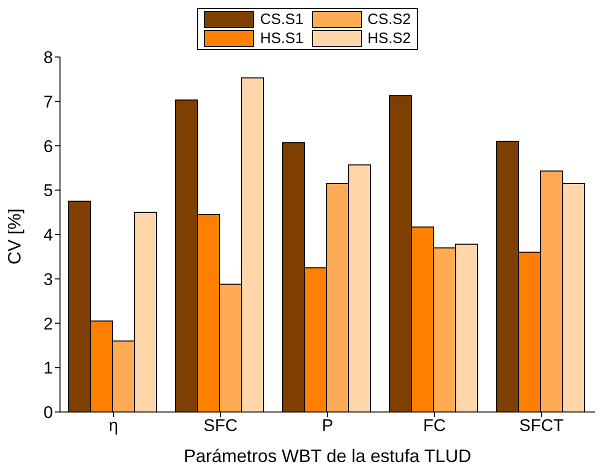 Image resolution: width=605 pixels, height=470 pixels. I want to click on x-axis-title: Parámetros WBT de la estufa TLUD, so click(328, 456).